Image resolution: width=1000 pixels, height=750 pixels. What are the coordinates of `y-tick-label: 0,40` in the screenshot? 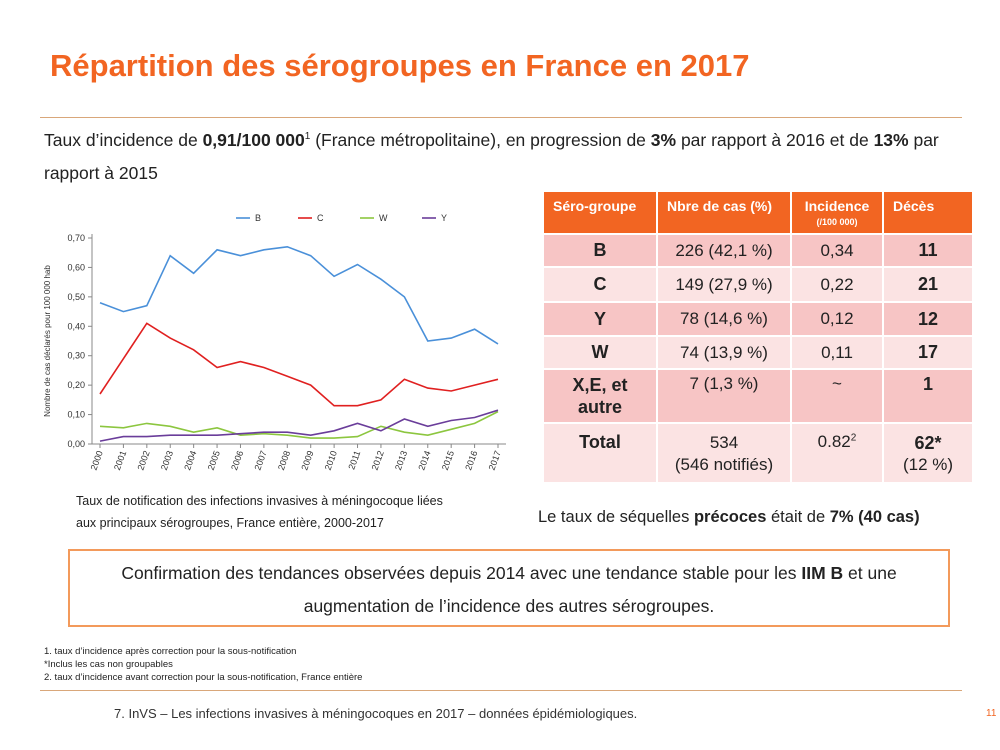 It's located at (76, 326).